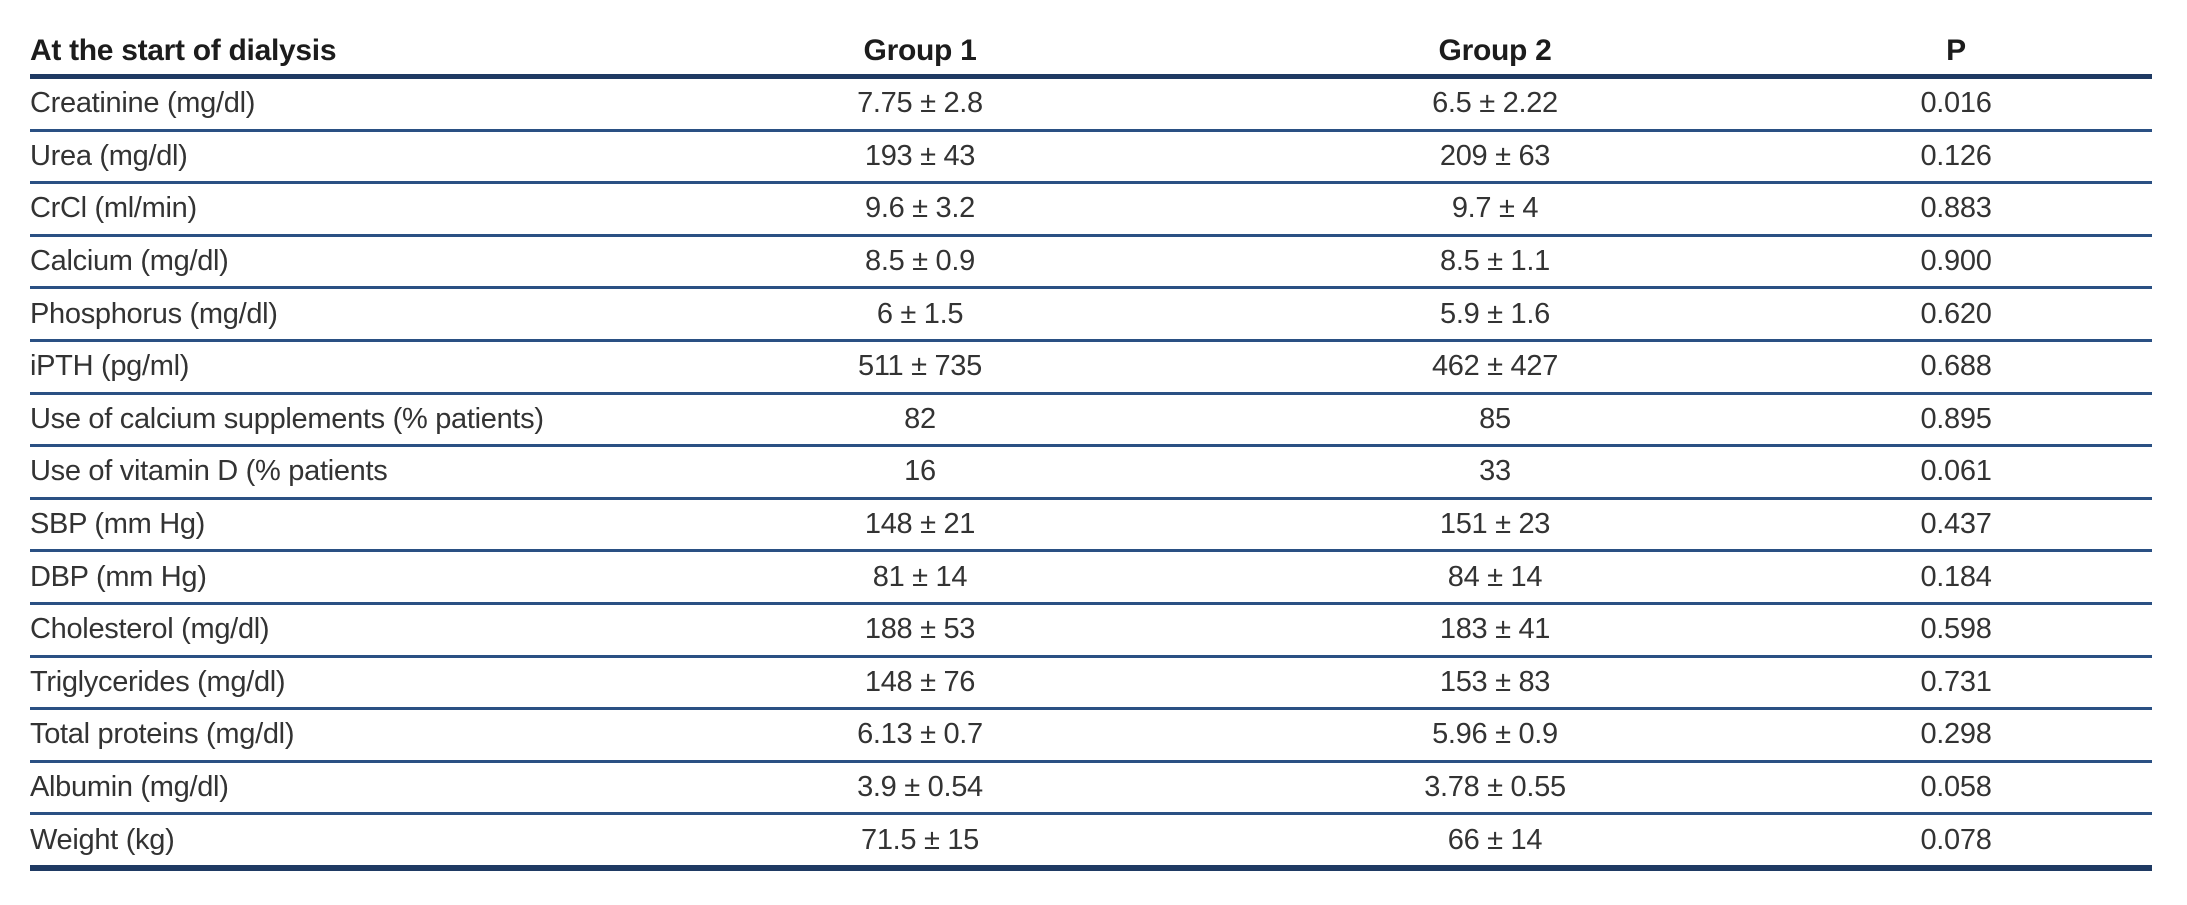 Image resolution: width=2187 pixels, height=905 pixels. Describe the element at coordinates (1495, 418) in the screenshot. I see `group2-value: 85` at that location.